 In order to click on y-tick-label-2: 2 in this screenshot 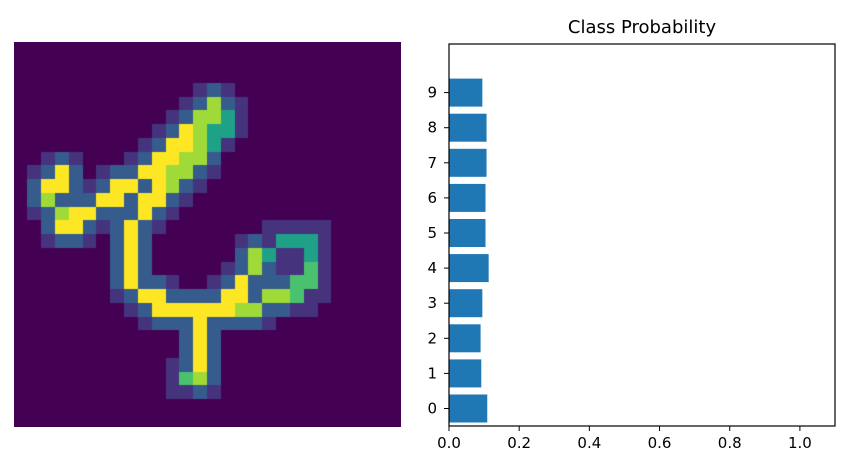, I will do `click(432, 338)`.